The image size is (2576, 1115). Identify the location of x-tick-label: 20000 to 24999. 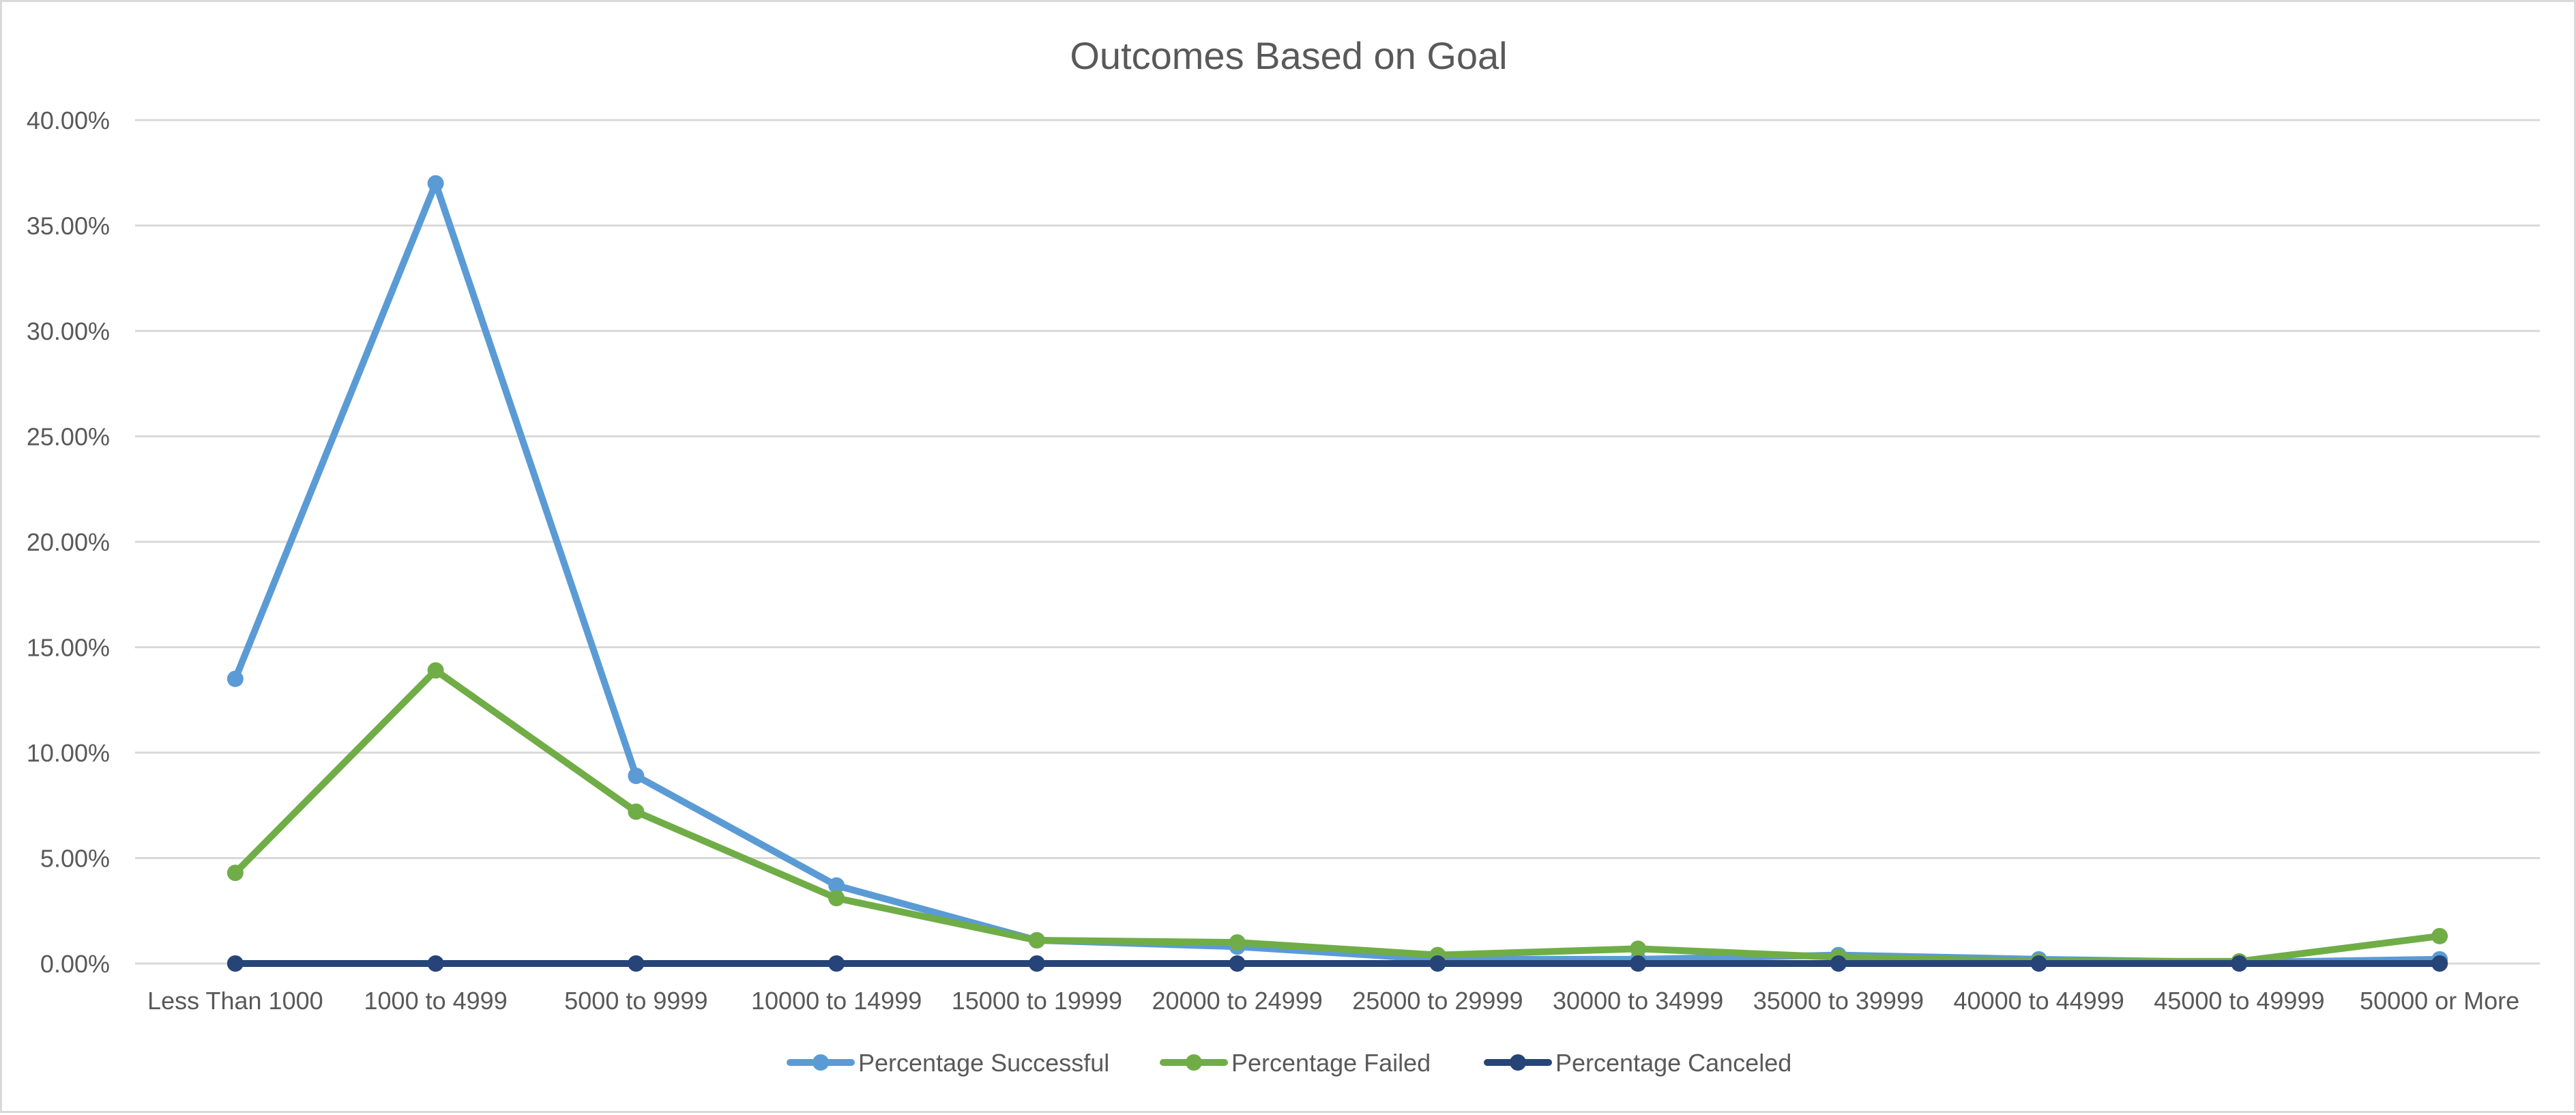
(1237, 1001).